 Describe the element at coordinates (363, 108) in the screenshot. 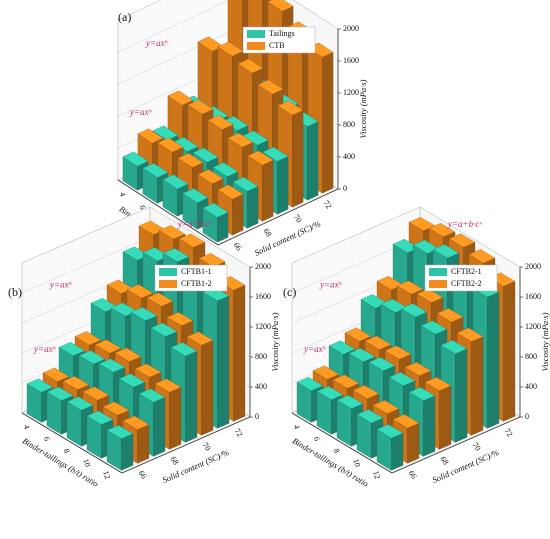

I see `z-axis-title: Viscosity (mPa·s)` at that location.